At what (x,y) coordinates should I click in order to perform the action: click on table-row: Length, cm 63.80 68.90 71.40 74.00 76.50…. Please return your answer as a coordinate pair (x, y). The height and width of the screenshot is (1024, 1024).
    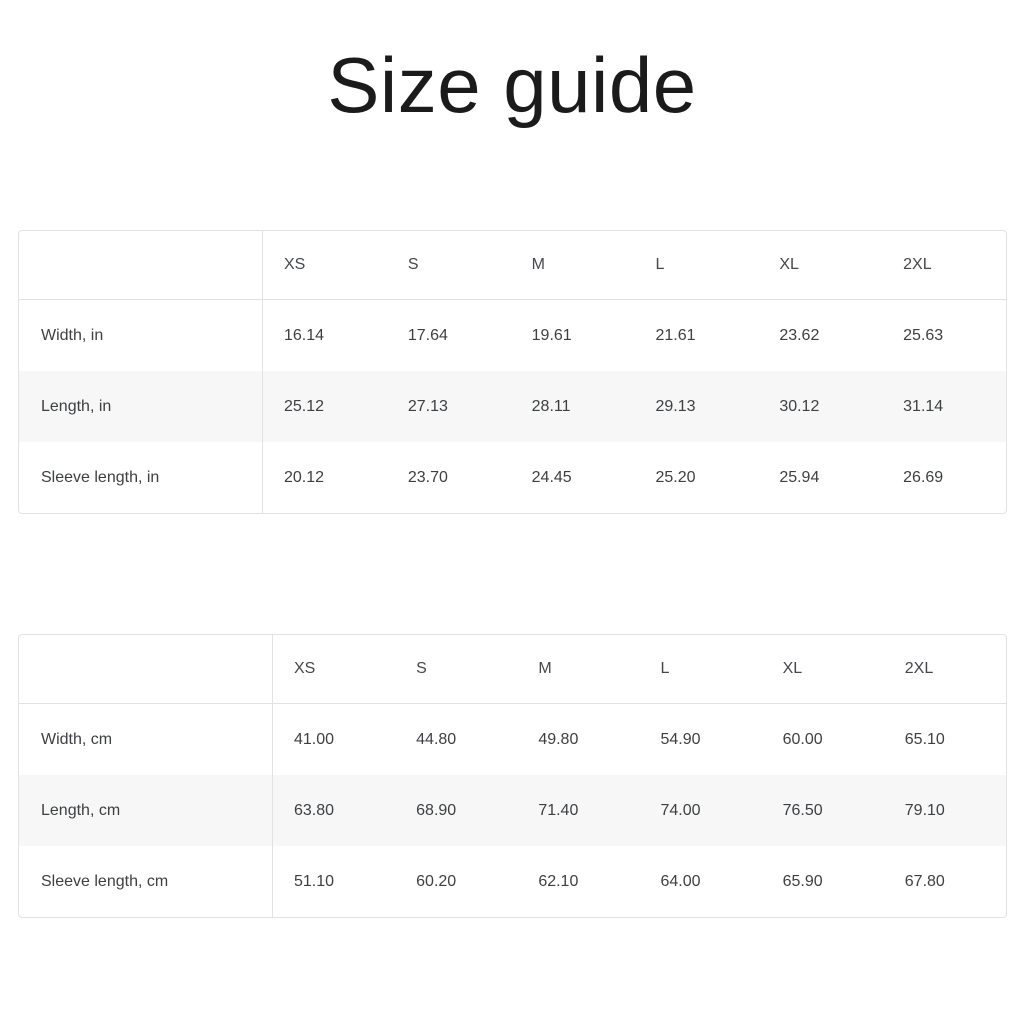
    Looking at the image, I should click on (512, 810).